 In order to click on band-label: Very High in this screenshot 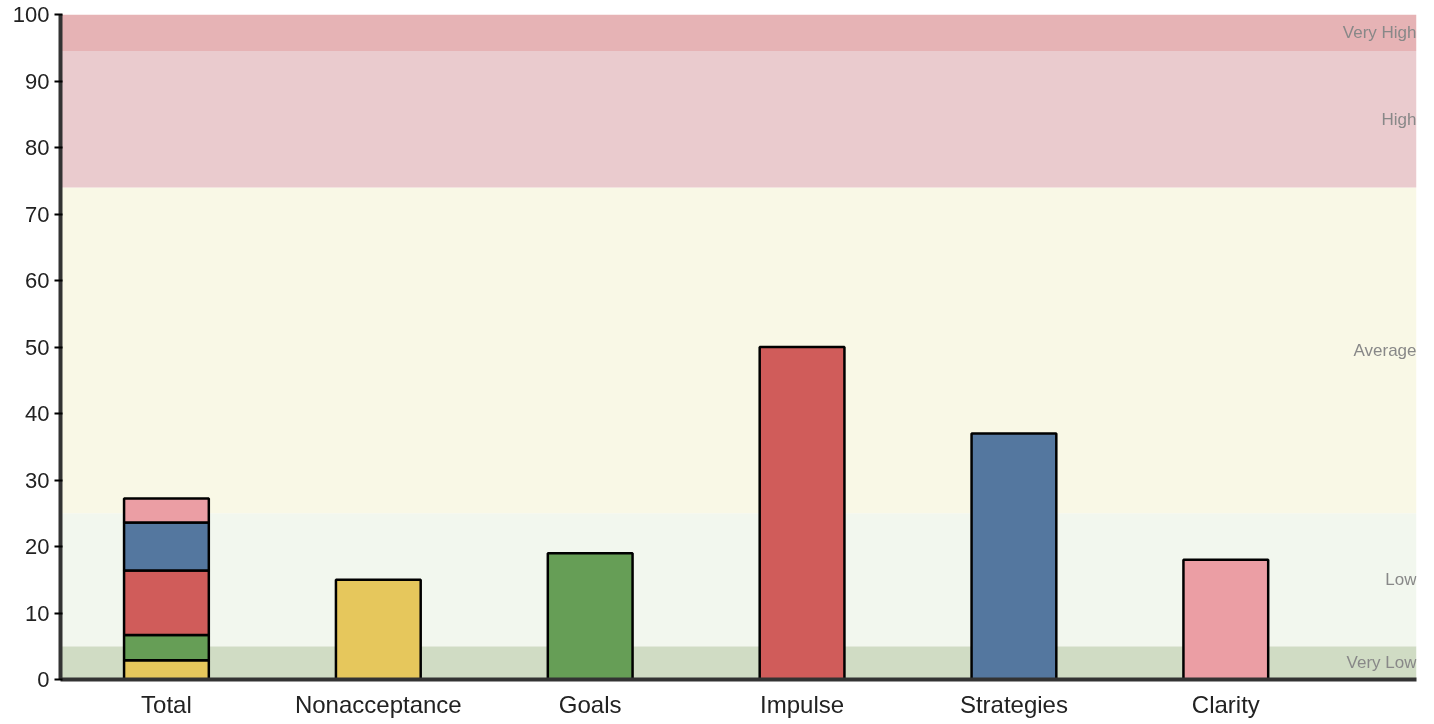, I will do `click(1379, 33)`.